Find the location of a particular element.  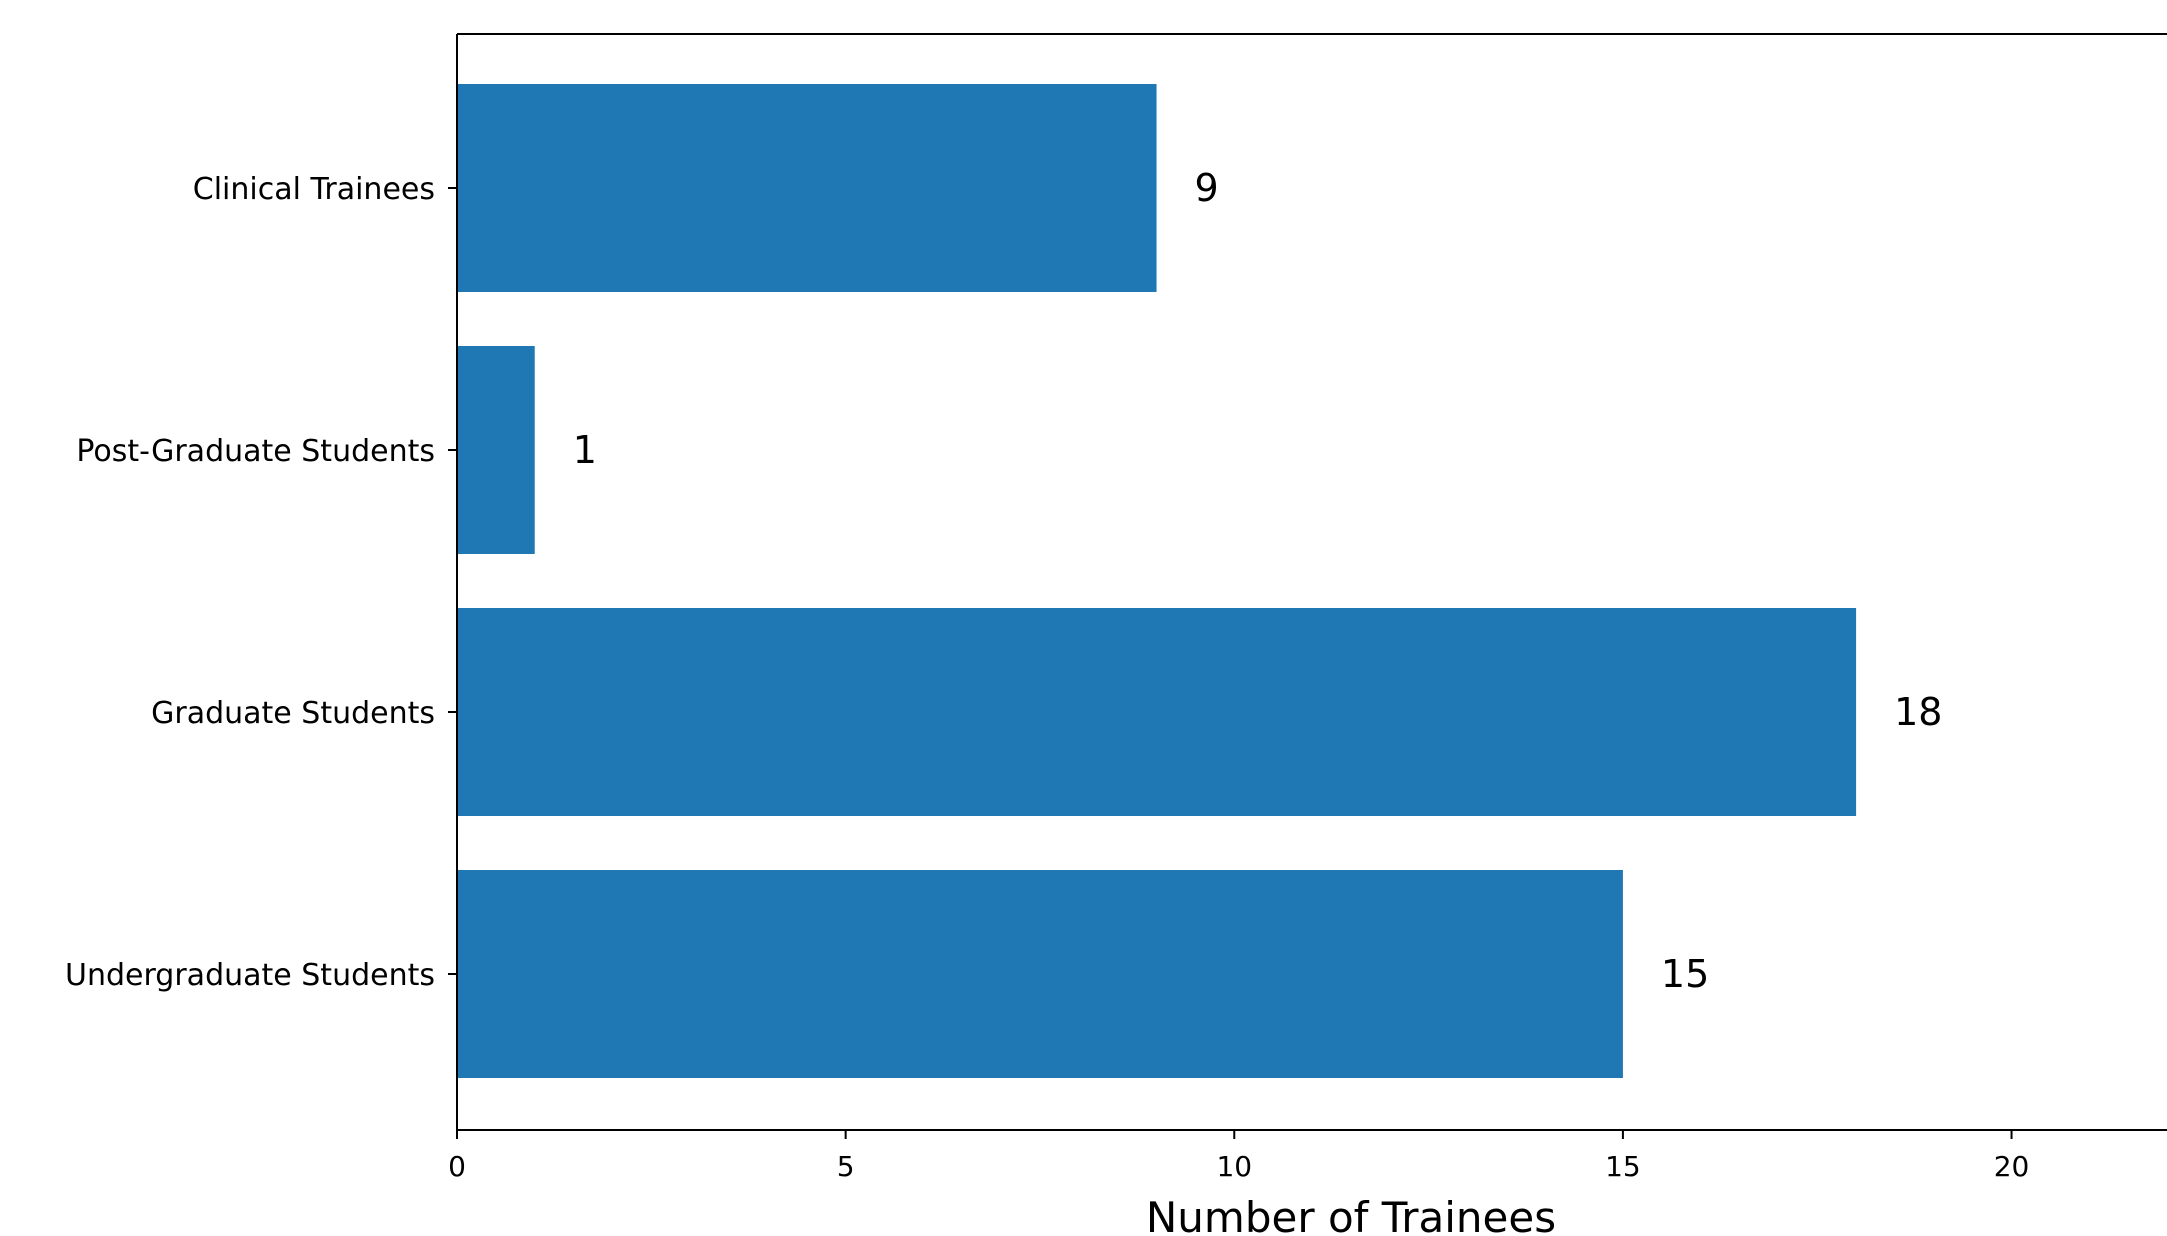

bar-undergraduate-students is located at coordinates (1040, 974).